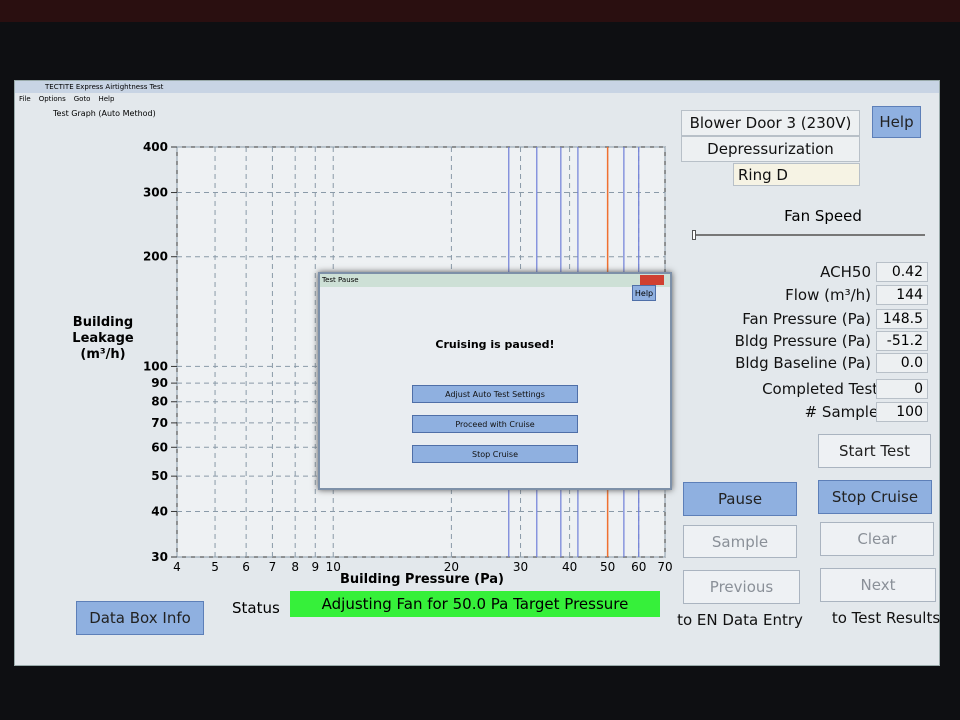  I want to click on y-tick-label: 60, so click(159, 447).